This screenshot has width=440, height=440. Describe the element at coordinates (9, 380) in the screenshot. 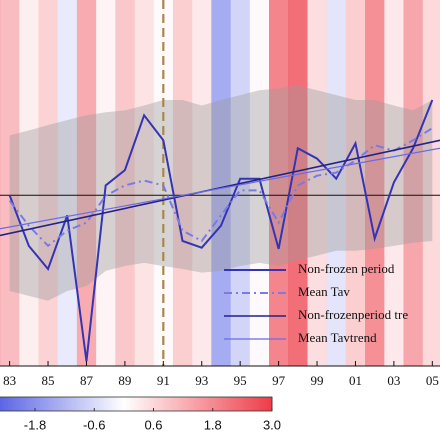

I see `x-tick-label: 83` at that location.